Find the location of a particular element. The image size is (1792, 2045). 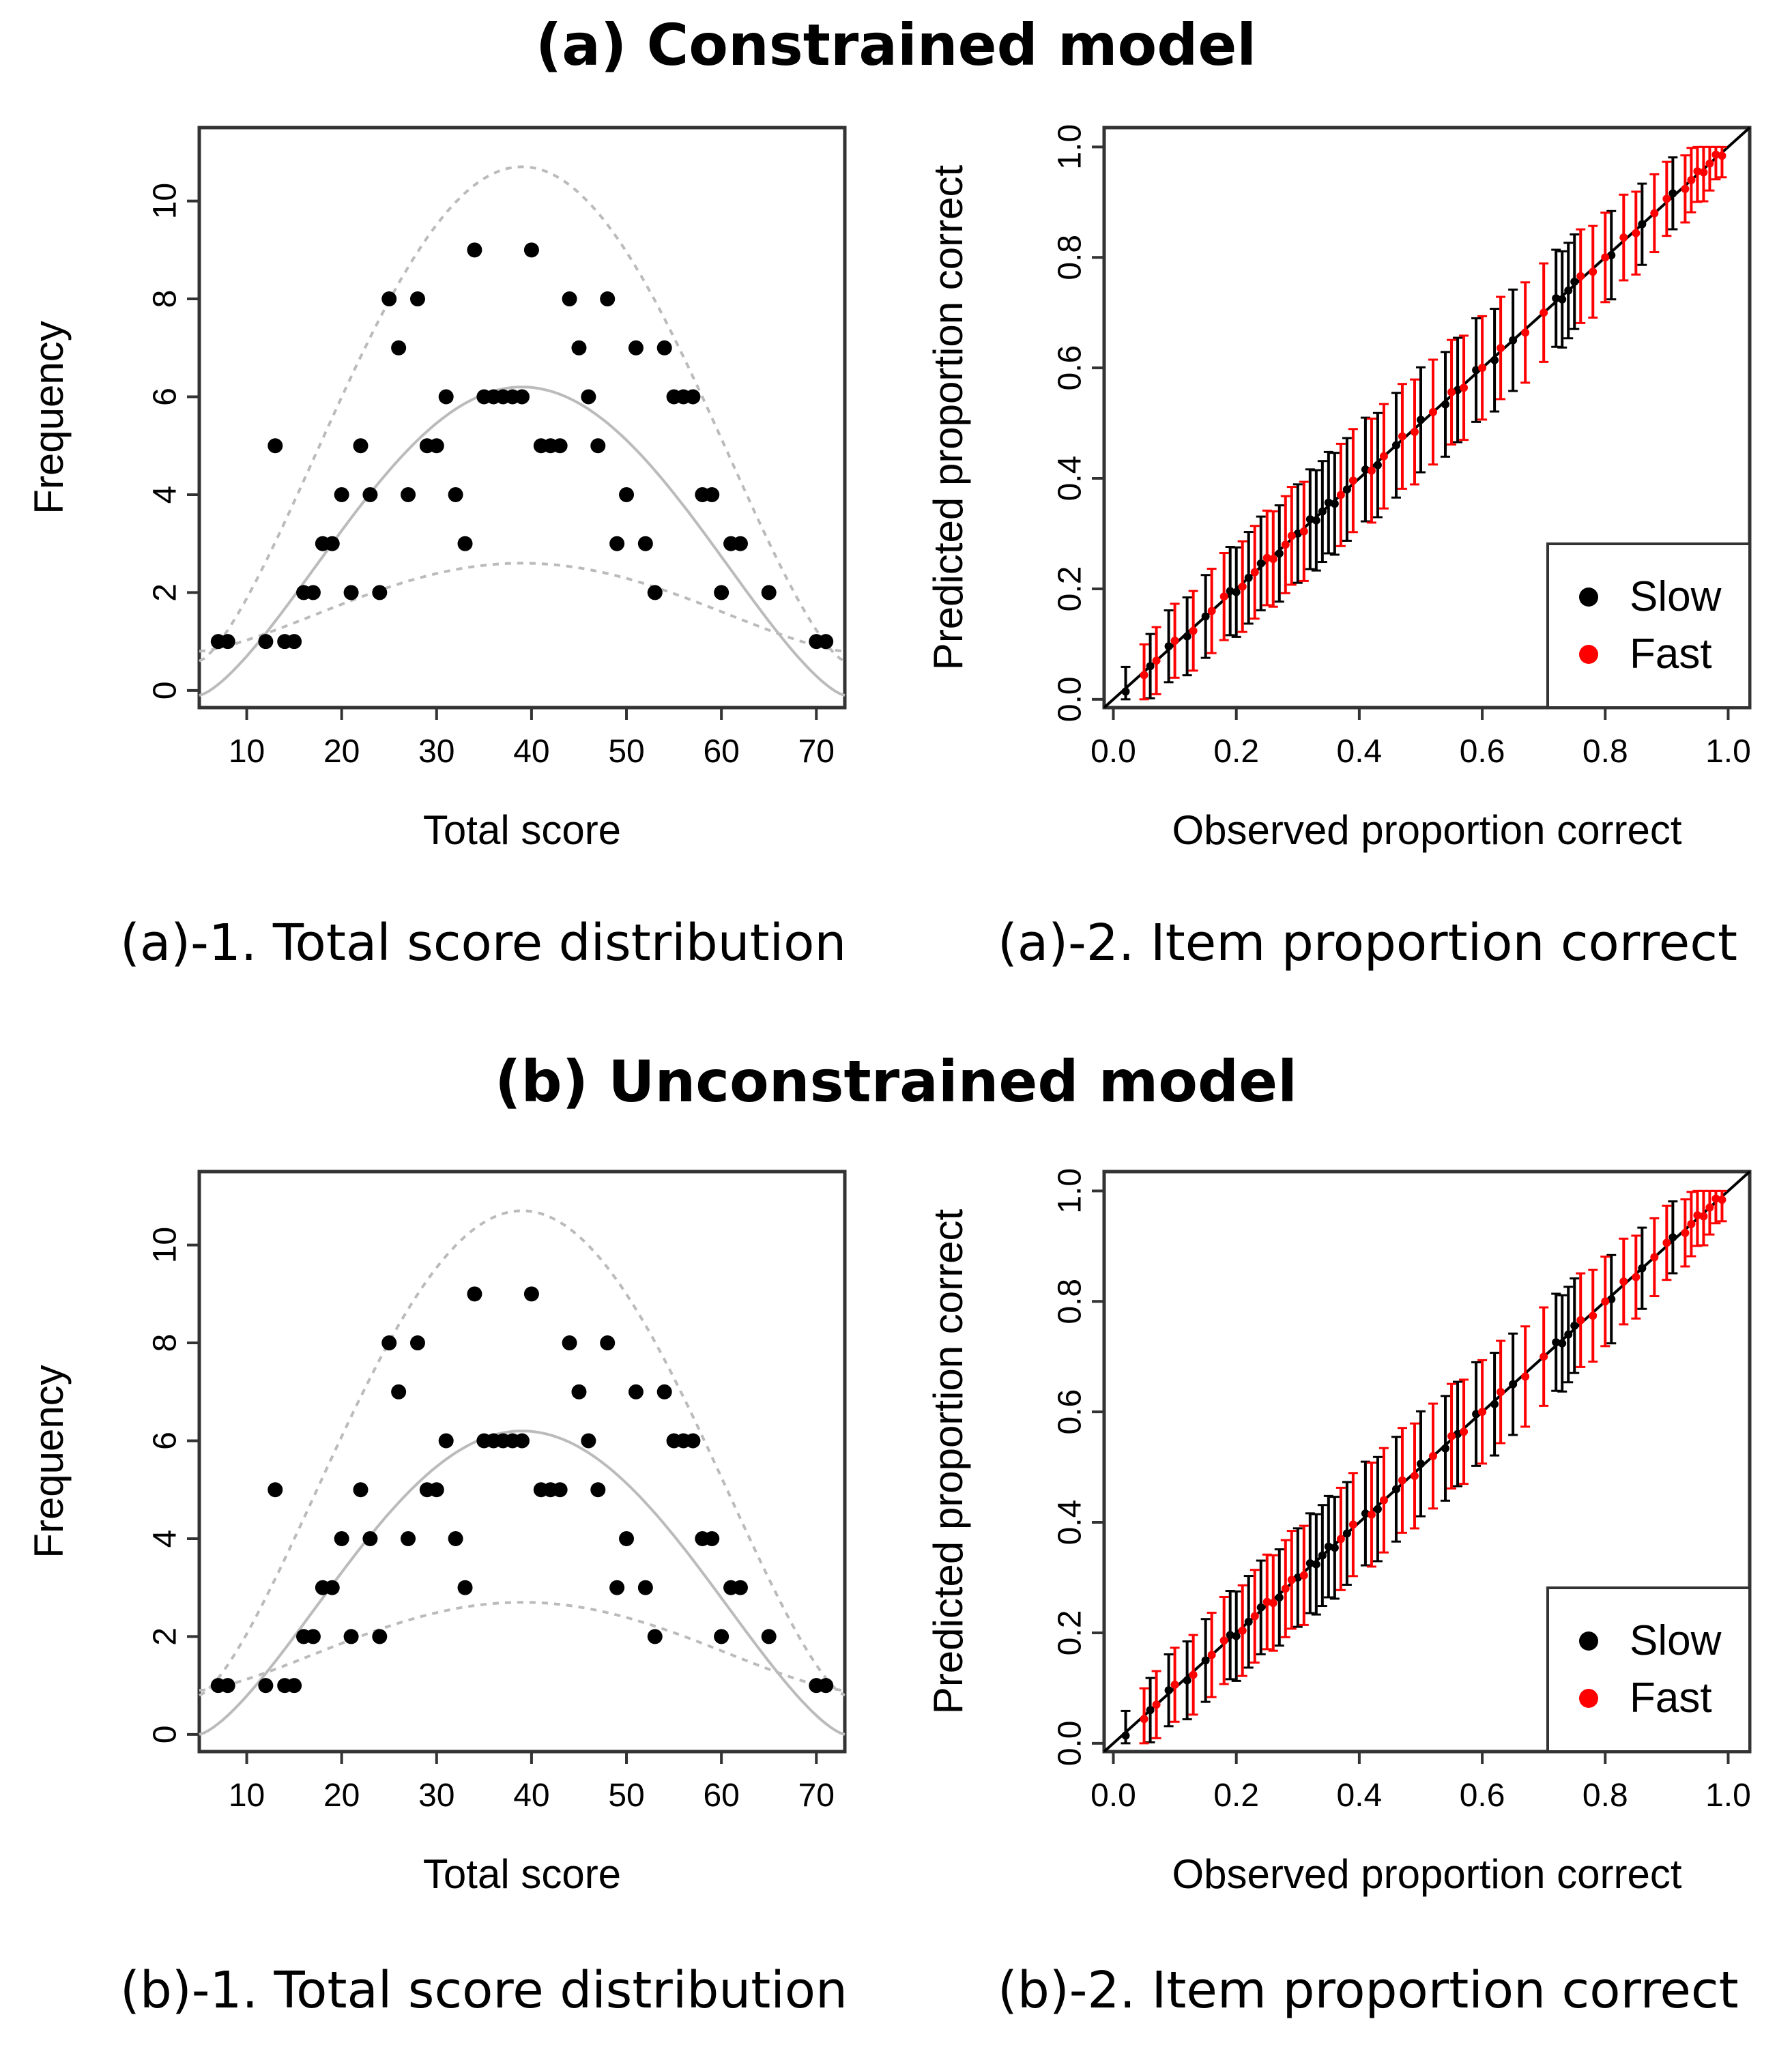

x-tick-label: 70 is located at coordinates (817, 752).